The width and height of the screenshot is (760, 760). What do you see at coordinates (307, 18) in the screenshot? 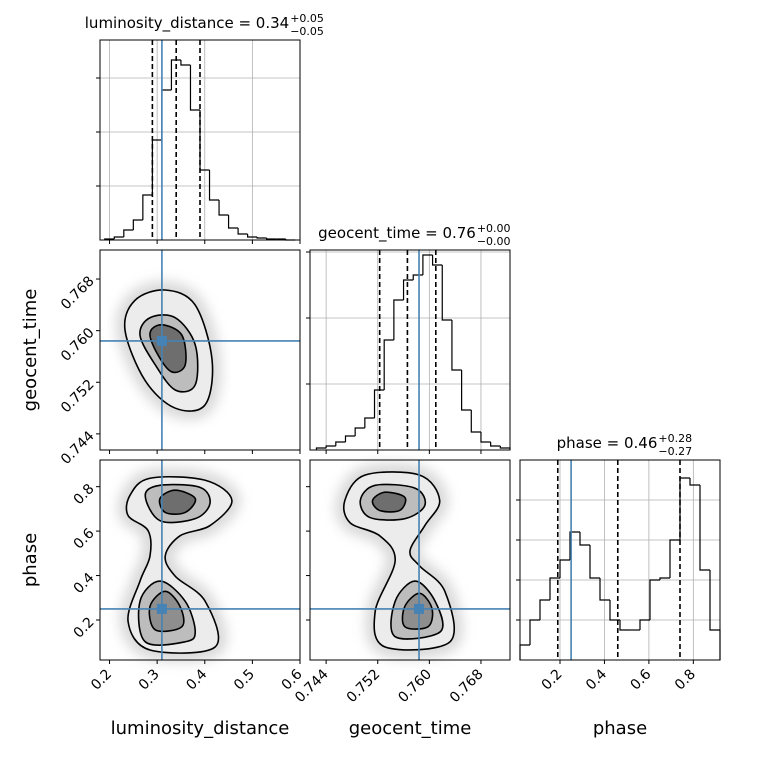
I see `title-superscript: +0.05` at bounding box center [307, 18].